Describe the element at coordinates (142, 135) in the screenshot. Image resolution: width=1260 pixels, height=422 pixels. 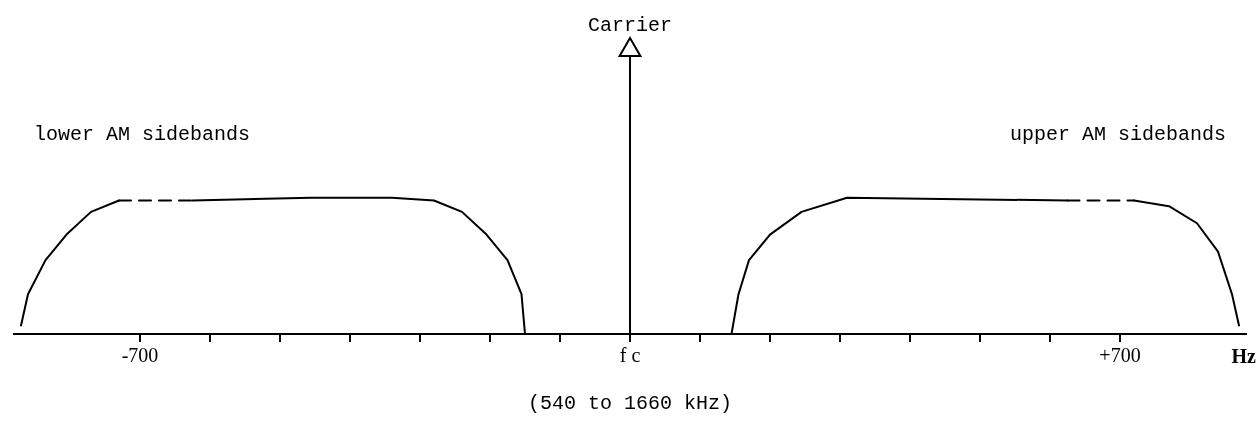
I see `annotation: lower AM sidebands` at that location.